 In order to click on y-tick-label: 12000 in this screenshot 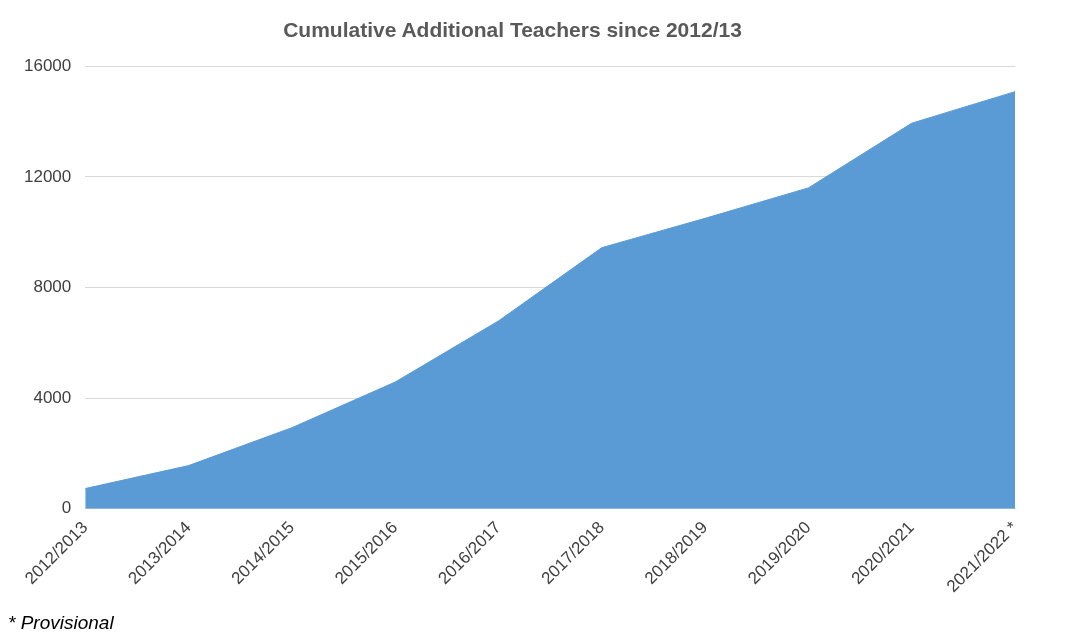, I will do `click(47, 176)`.